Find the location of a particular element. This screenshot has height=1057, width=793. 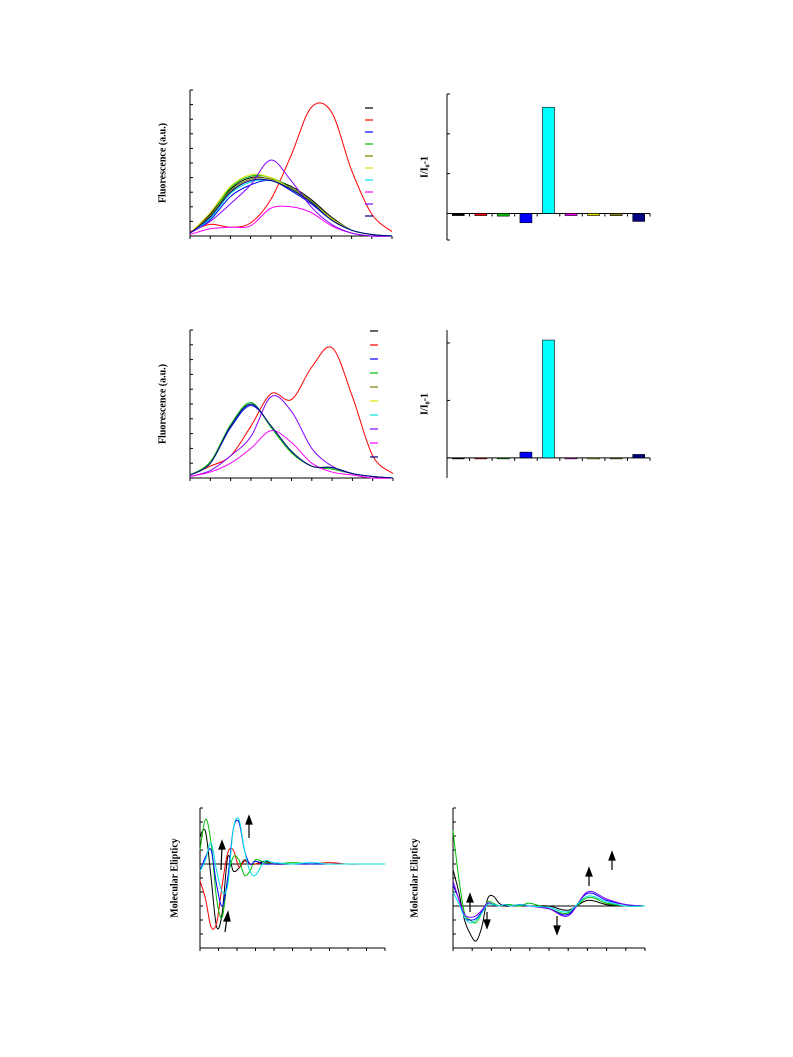

arrows is located at coordinates (417, 875).